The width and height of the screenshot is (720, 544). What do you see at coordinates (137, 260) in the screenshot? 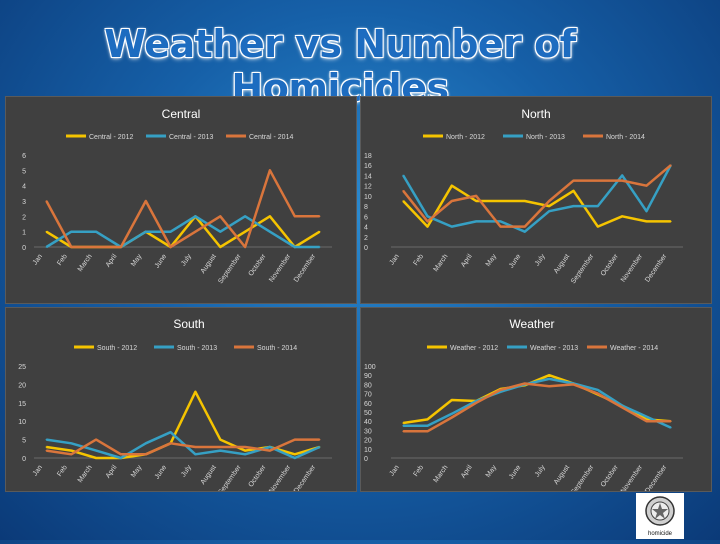
I see `central-x-tick-label: May` at bounding box center [137, 260].